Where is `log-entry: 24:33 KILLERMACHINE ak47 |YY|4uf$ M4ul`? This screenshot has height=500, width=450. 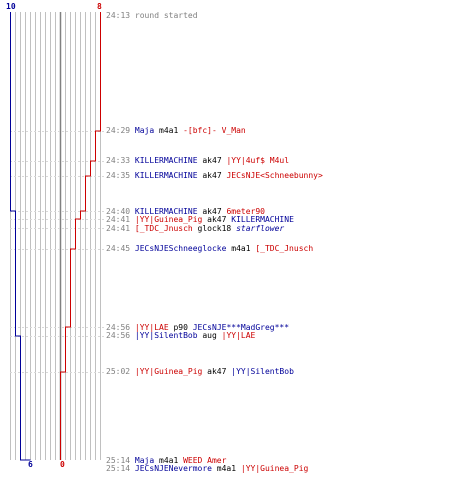
log-entry: 24:33 KILLERMACHINE ak47 |YY|4uf$ M4ul is located at coordinates (197, 160).